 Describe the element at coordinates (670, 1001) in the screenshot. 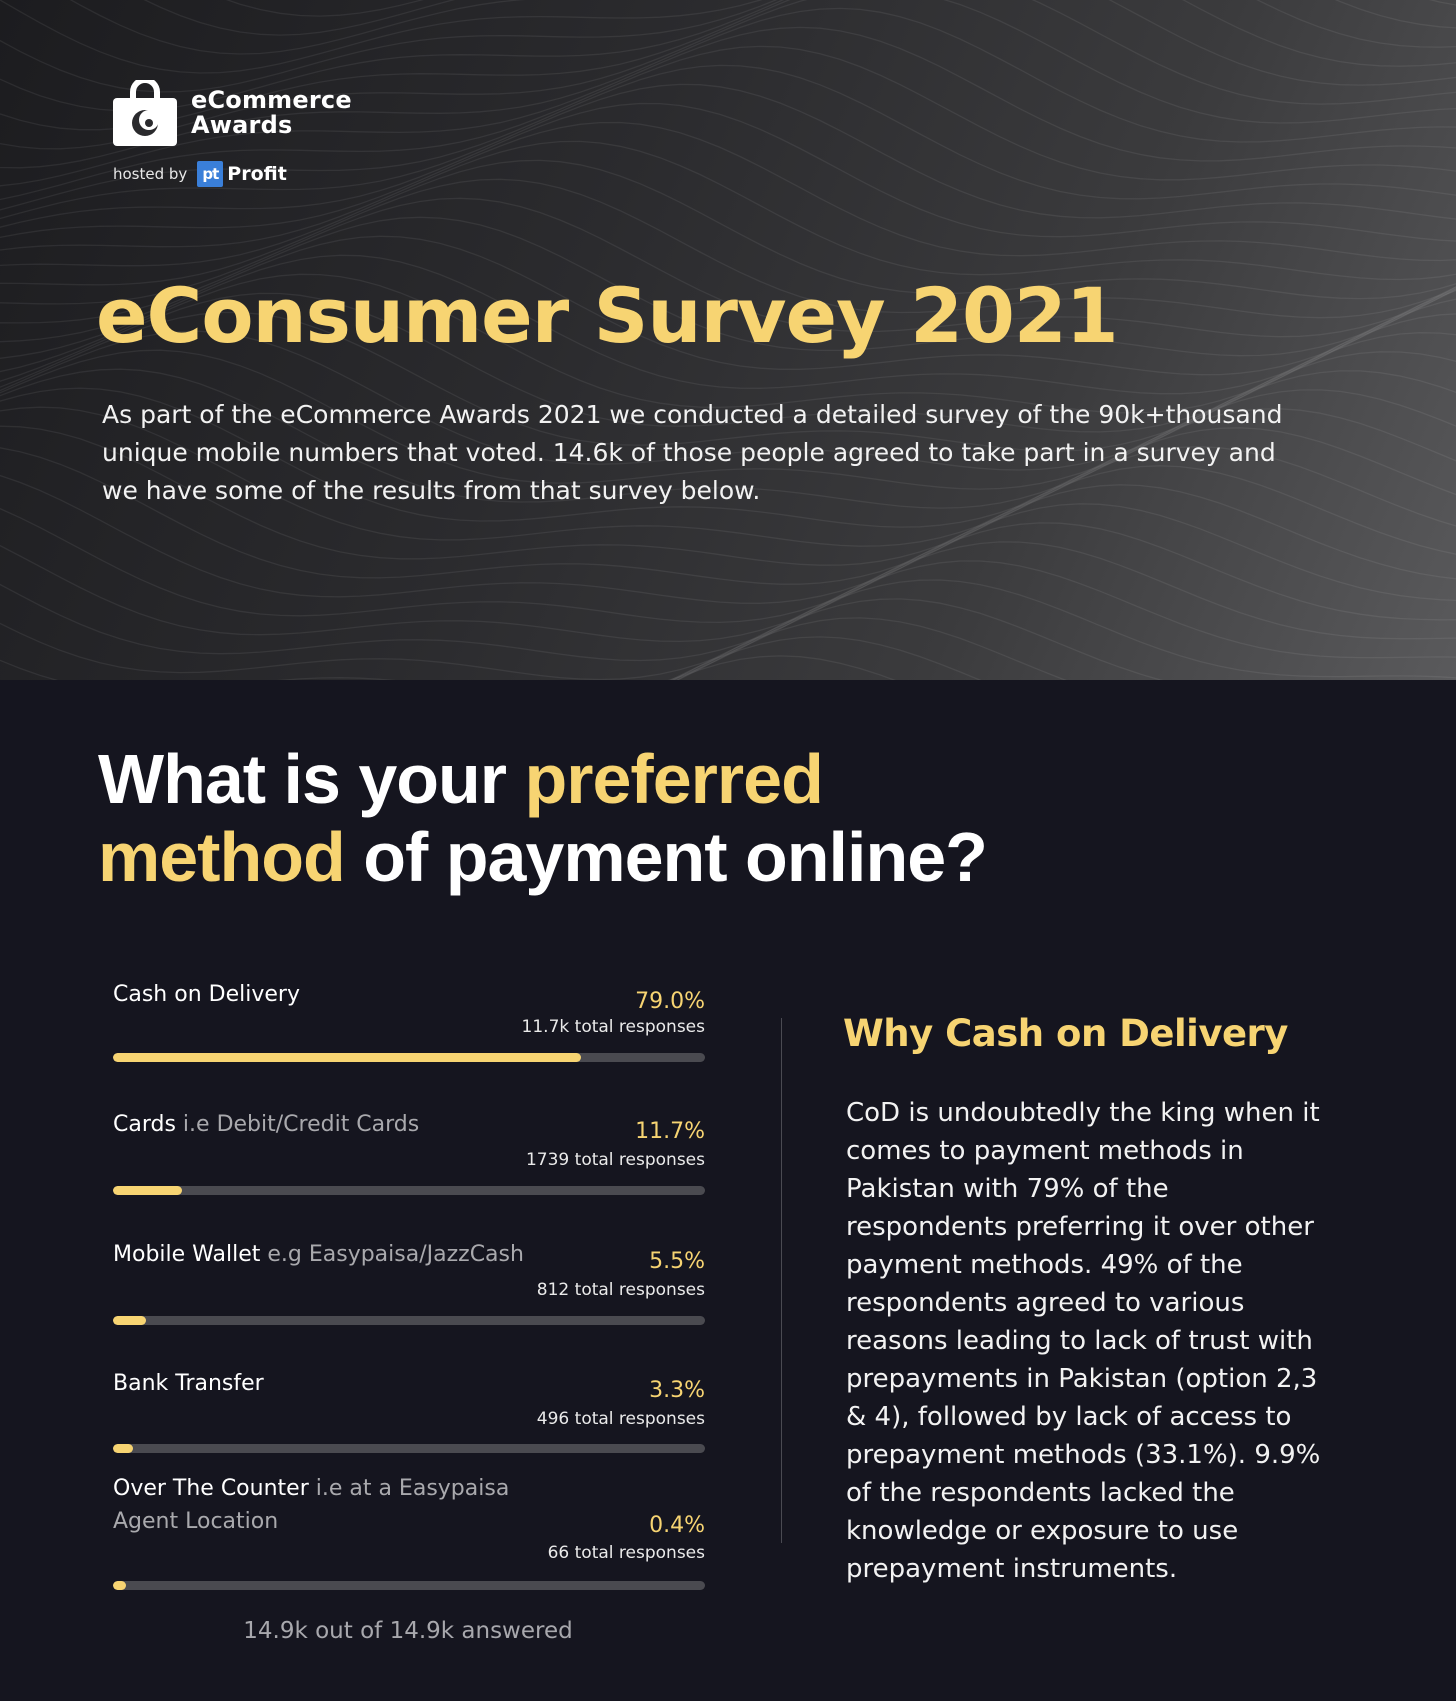

I see `bar-percent-label: 79.0%` at that location.